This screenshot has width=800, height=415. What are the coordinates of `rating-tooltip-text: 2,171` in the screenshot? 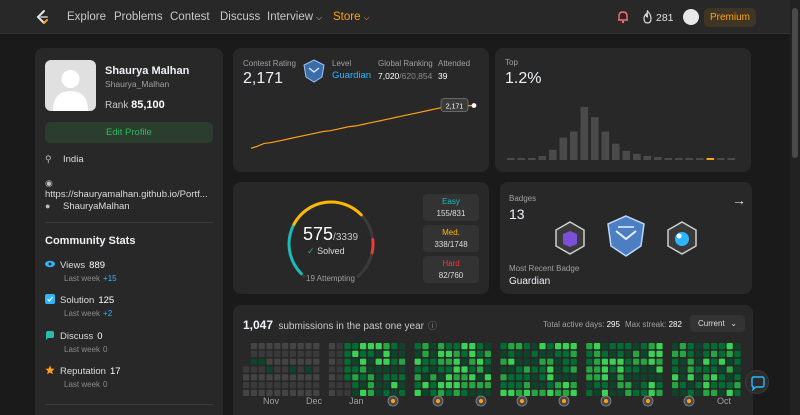 It's located at (455, 107).